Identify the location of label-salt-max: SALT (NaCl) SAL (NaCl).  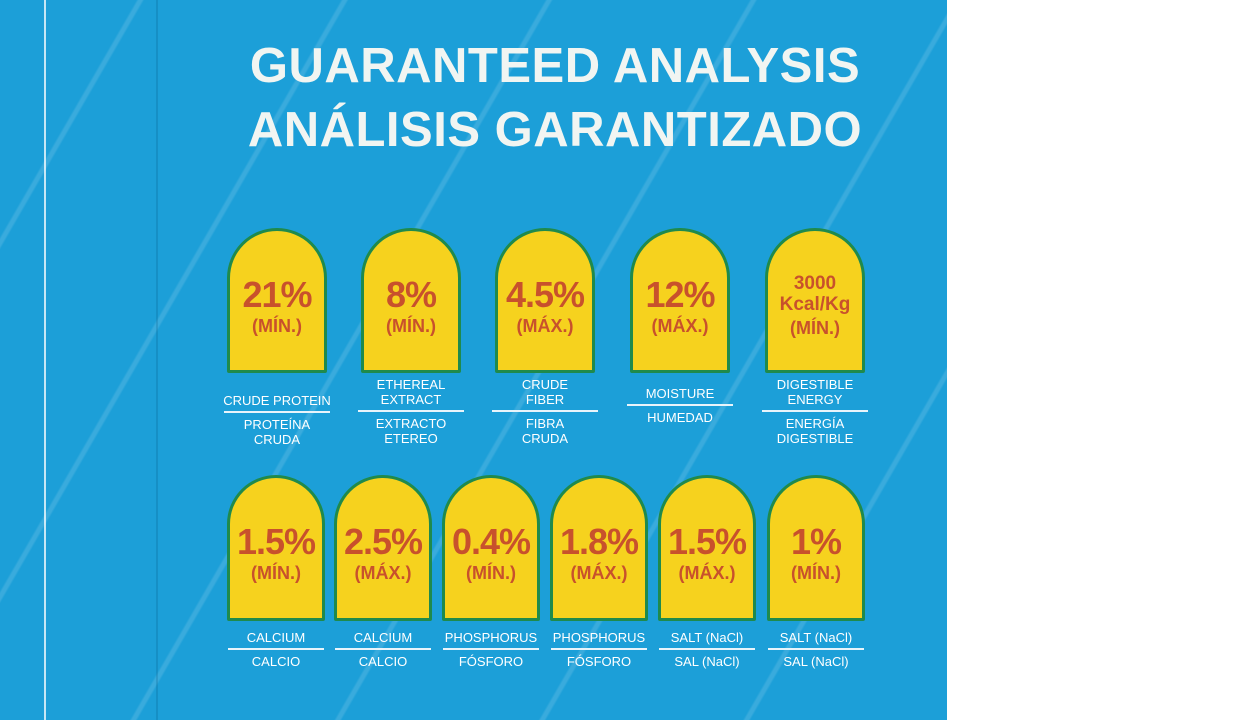
(707, 649).